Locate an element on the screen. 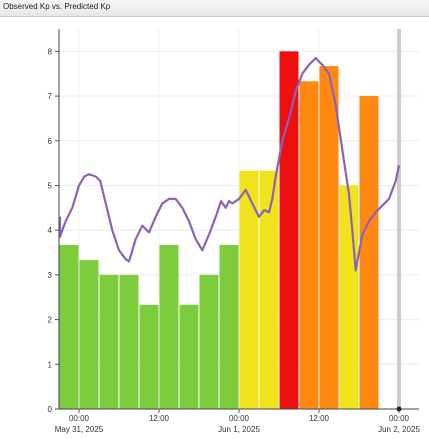  chart-header: Observed Kp vs. Predicted Kp is located at coordinates (214, 8).